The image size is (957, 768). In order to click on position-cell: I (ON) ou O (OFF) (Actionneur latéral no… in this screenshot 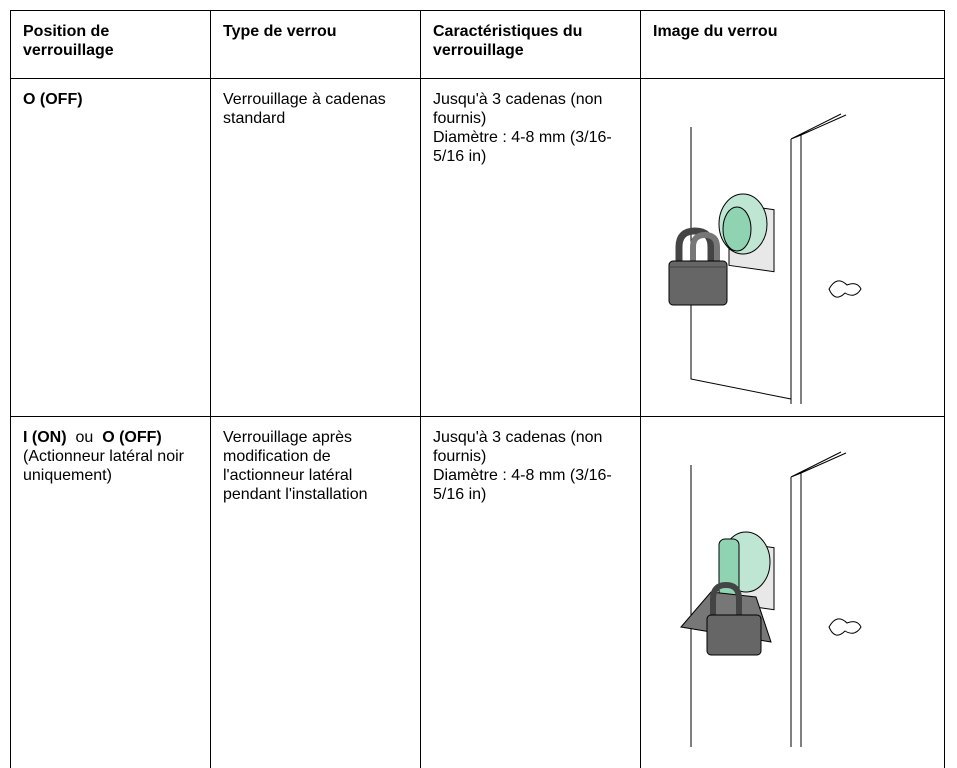, I will do `click(111, 592)`.